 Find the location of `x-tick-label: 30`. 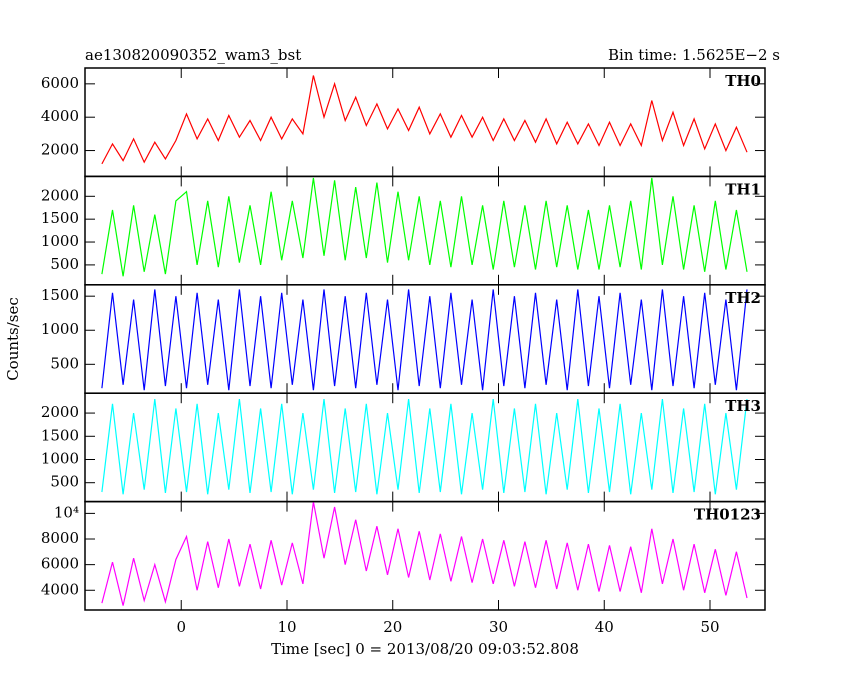

x-tick-label: 30 is located at coordinates (498, 627).